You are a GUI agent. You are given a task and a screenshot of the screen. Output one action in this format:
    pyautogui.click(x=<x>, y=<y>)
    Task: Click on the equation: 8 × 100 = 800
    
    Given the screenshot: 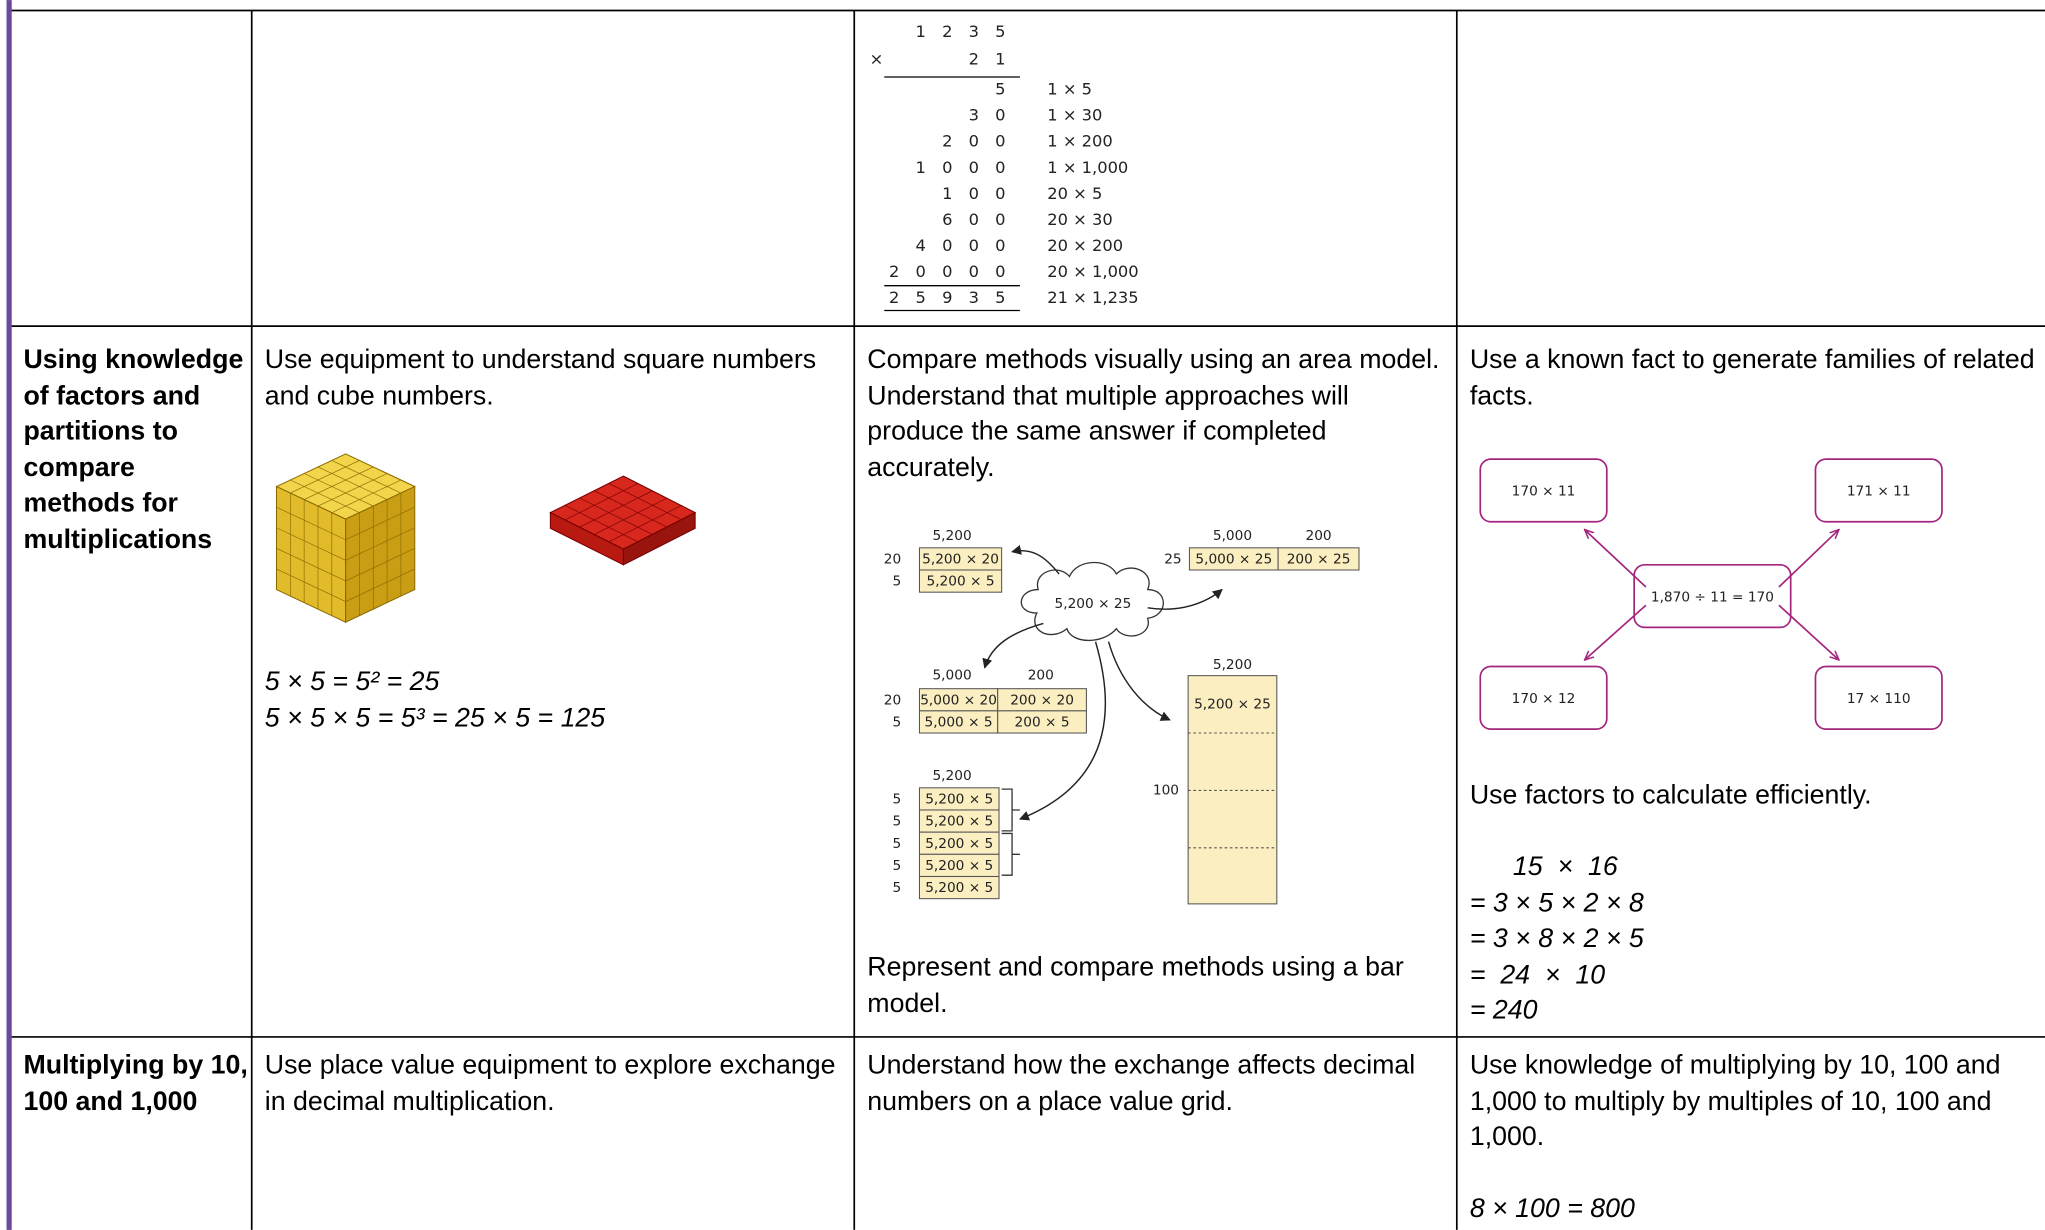 What is the action you would take?
    pyautogui.click(x=1552, y=1208)
    